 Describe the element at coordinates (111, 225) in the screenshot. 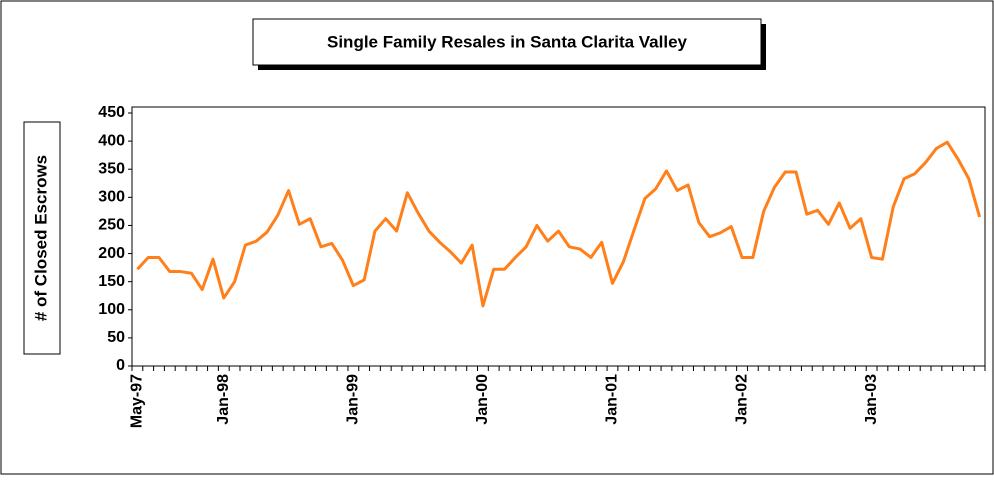

I see `y-tick-label: 250` at that location.